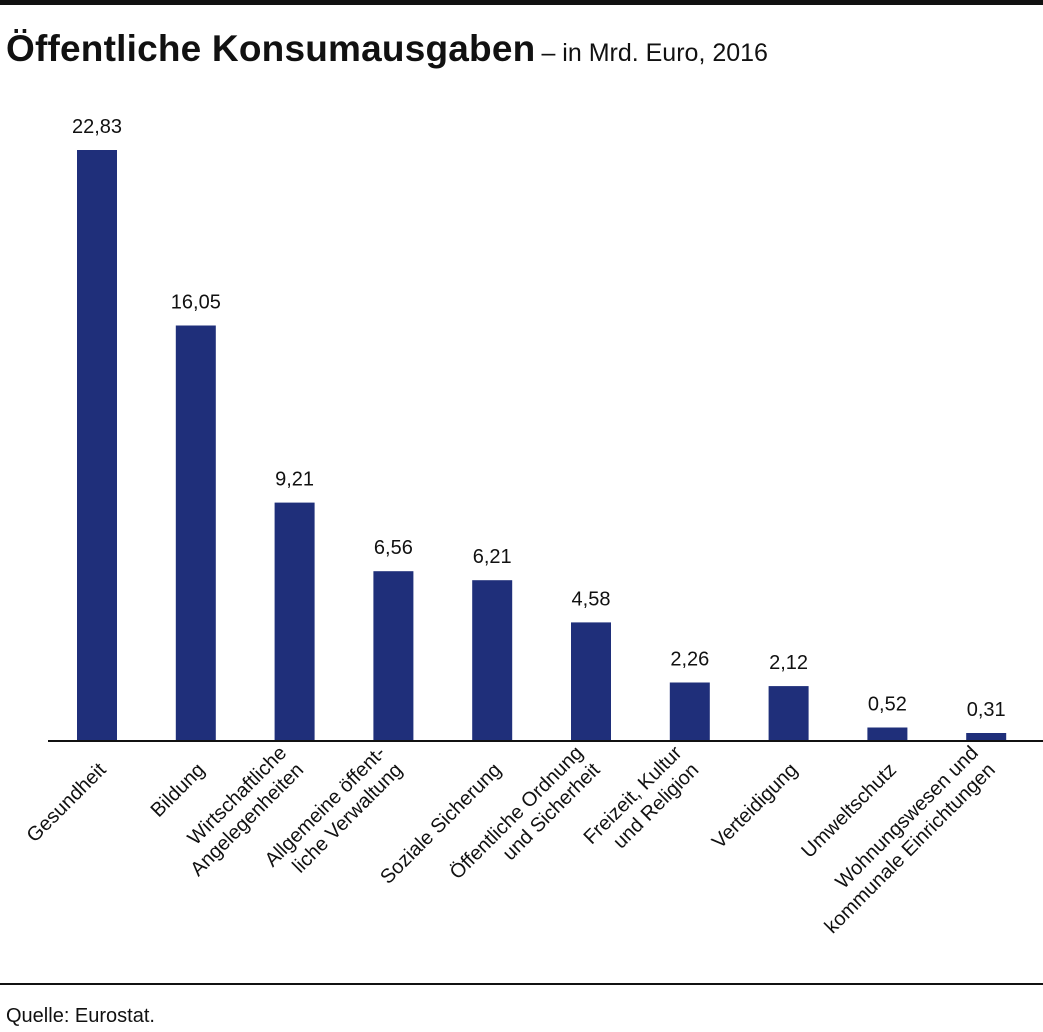  I want to click on source-note: Quelle: Eurostat., so click(80, 1016).